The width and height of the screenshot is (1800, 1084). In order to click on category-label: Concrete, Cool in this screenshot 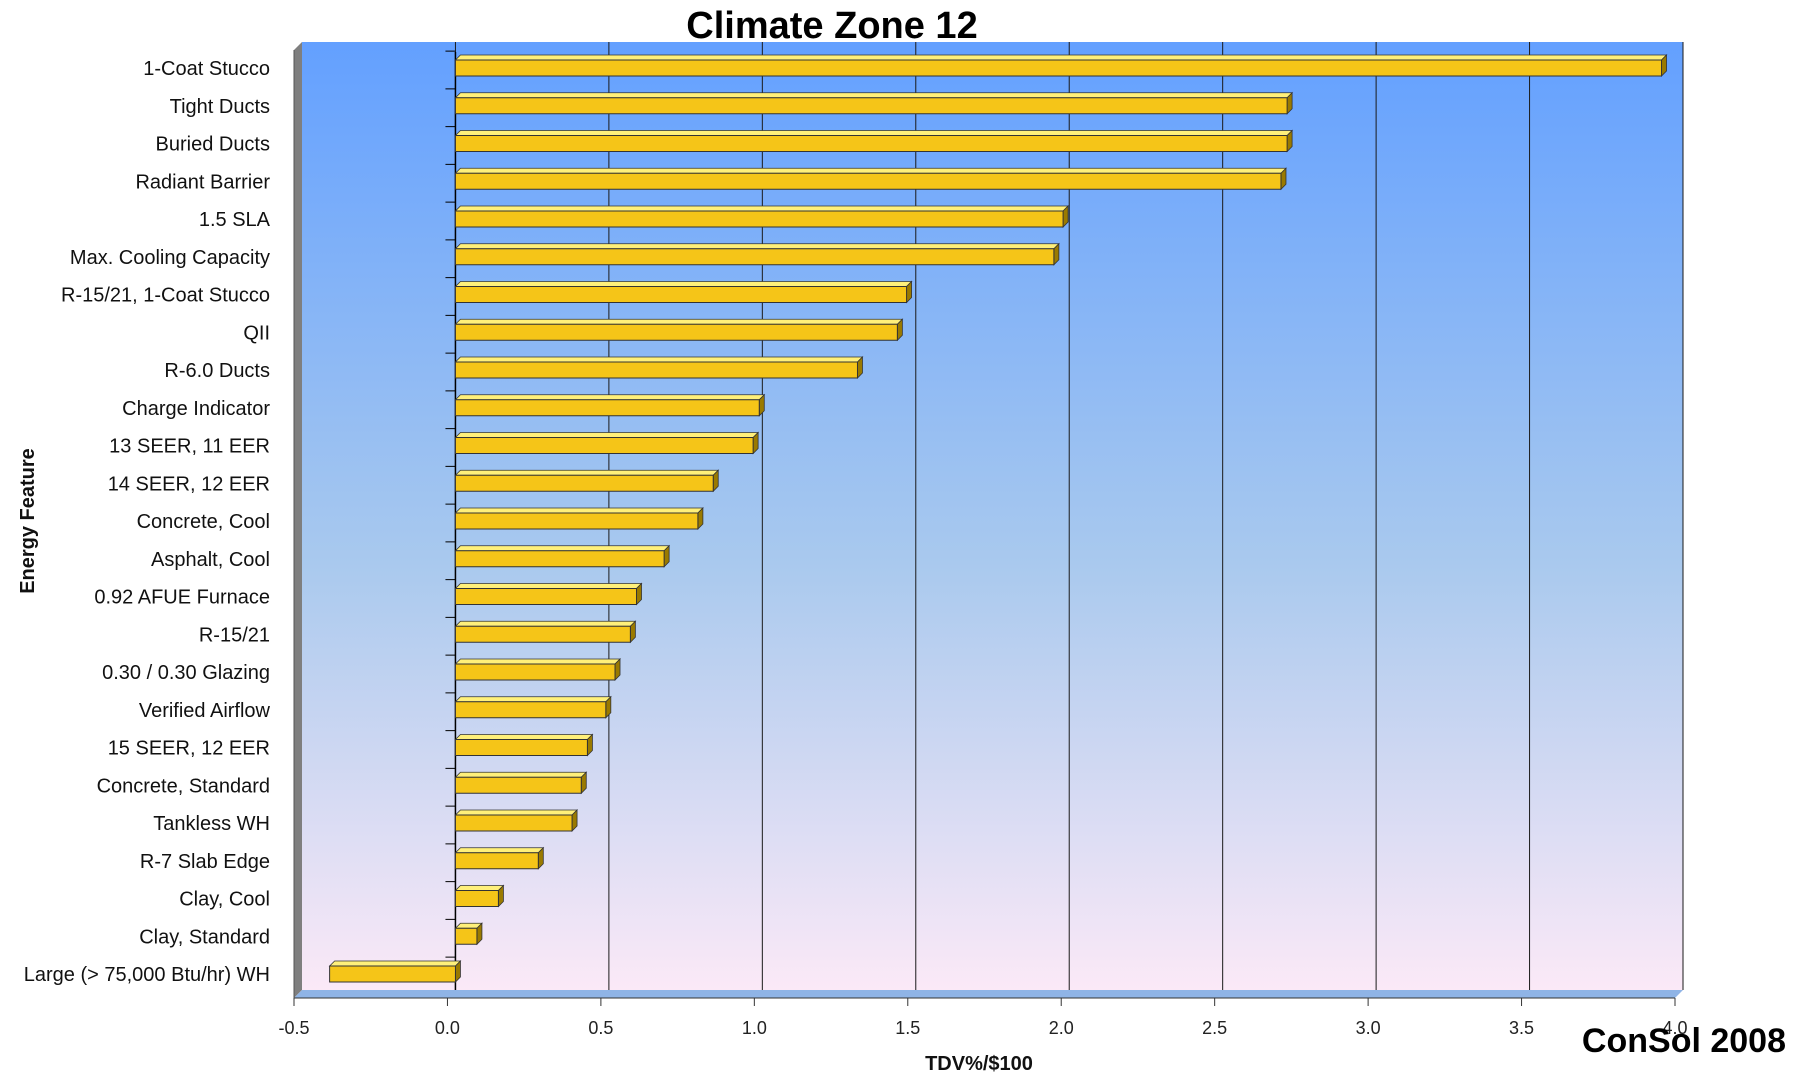, I will do `click(203, 522)`.